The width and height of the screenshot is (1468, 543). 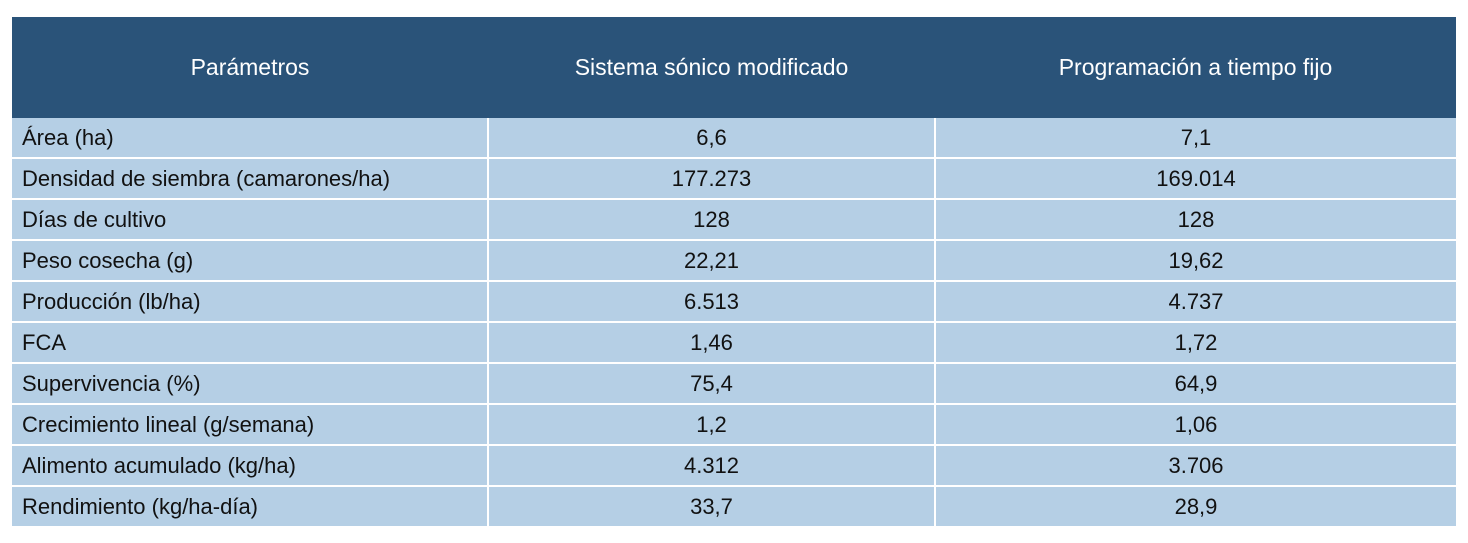 I want to click on header-cell: Parámetros, so click(x=250, y=67).